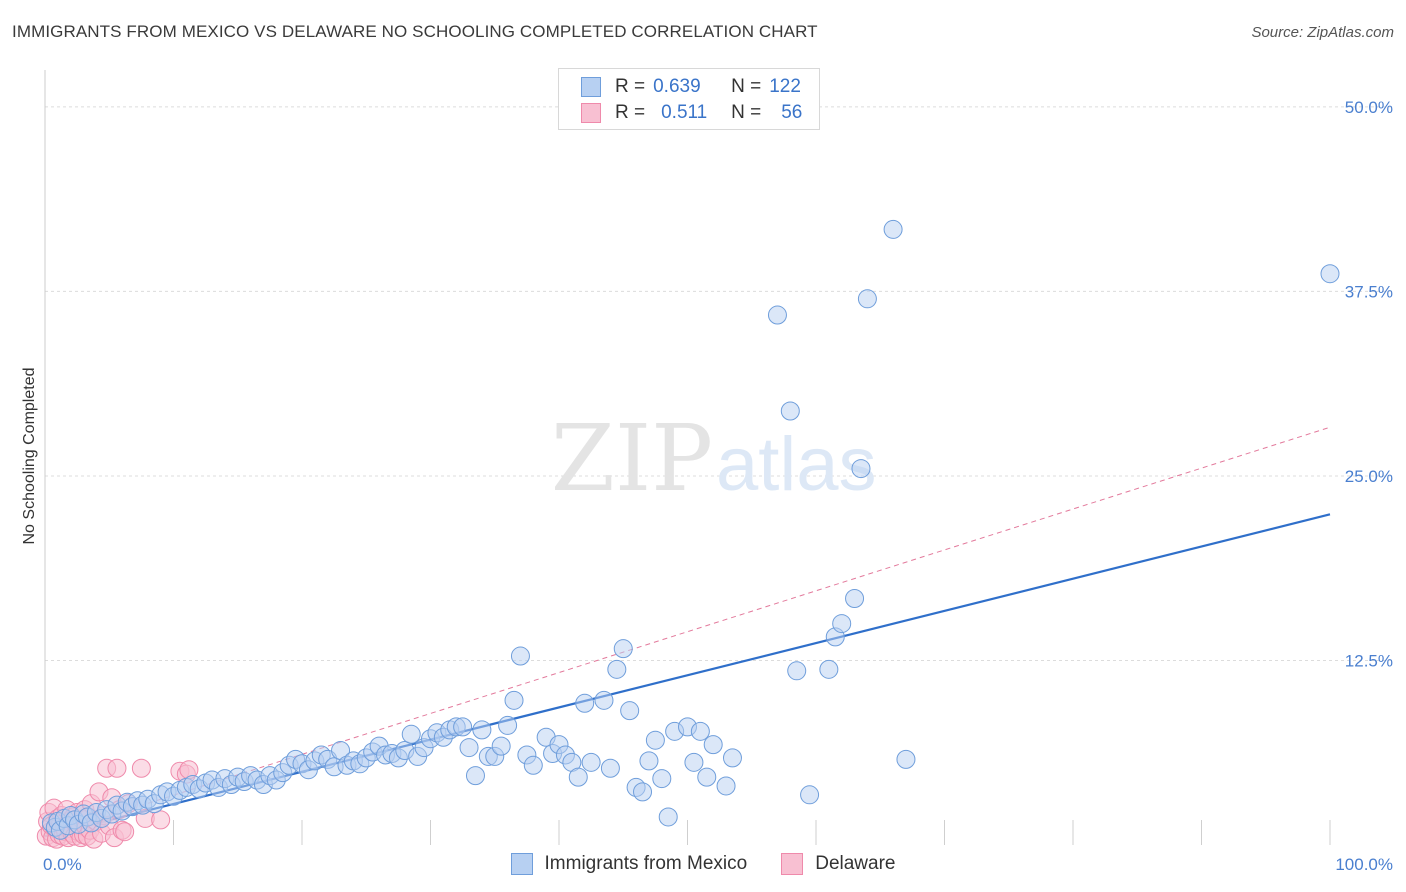  What do you see at coordinates (62, 864) in the screenshot?
I see `x-tick-label: 0.0%` at bounding box center [62, 864].